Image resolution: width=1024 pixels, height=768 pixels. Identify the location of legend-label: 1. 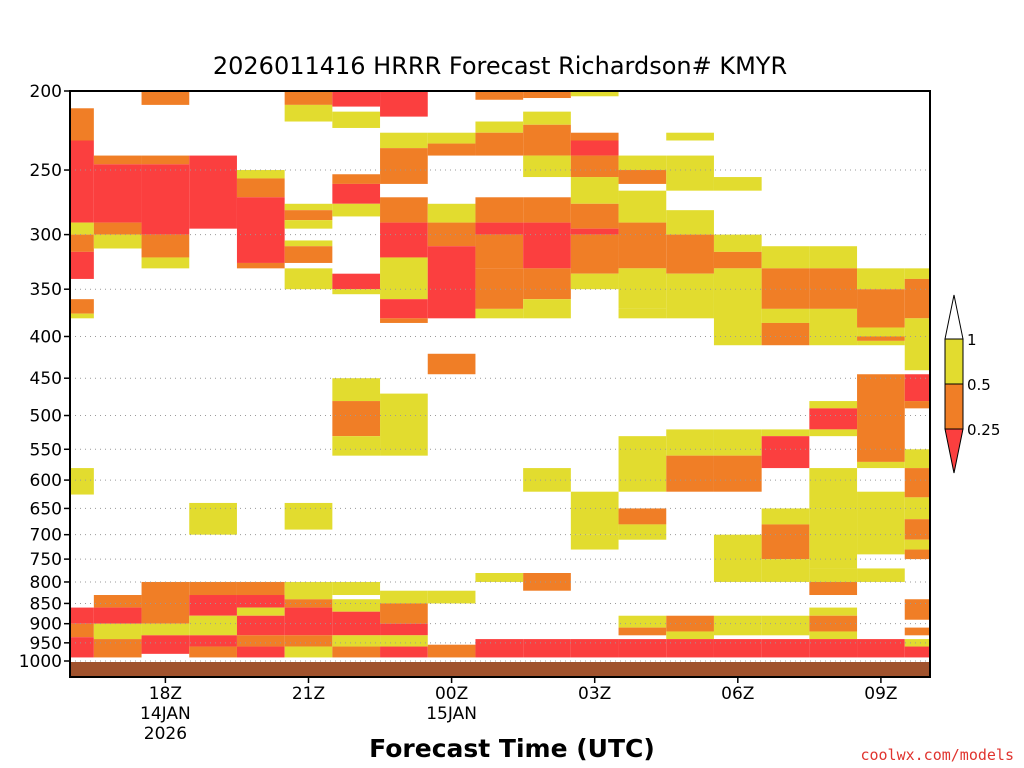
(972, 340).